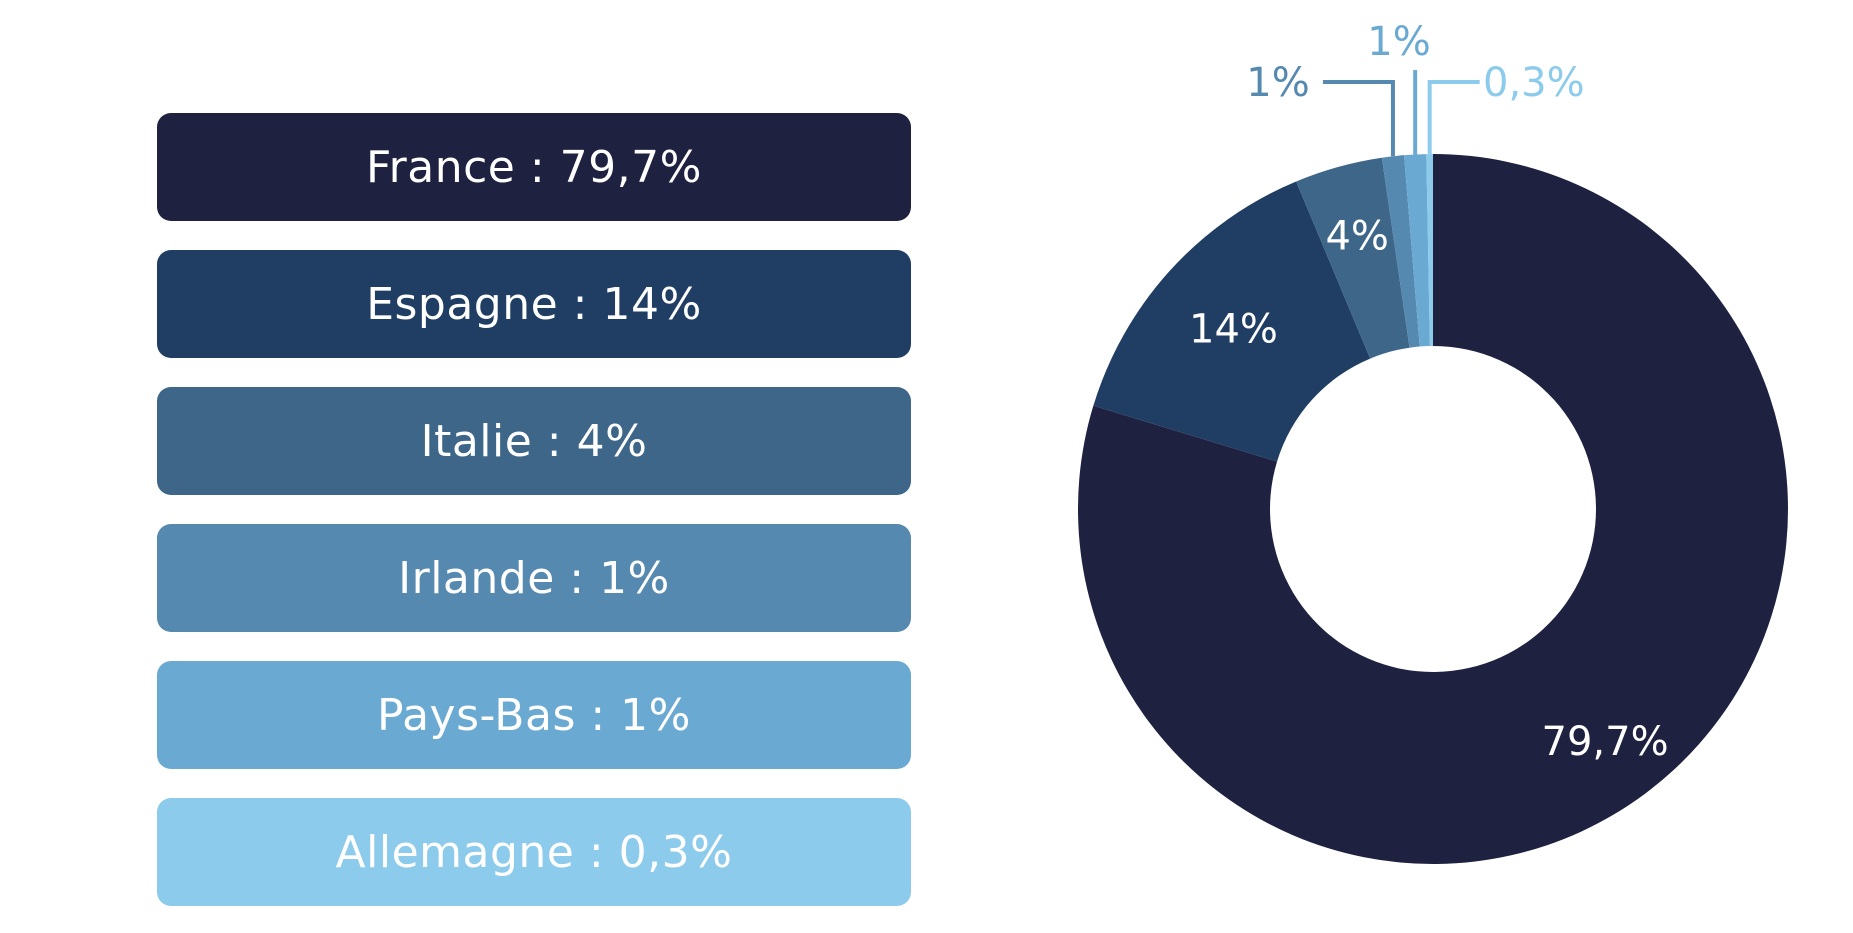 The height and width of the screenshot is (933, 1853). What do you see at coordinates (1400, 251) in the screenshot?
I see `slice-irlande` at bounding box center [1400, 251].